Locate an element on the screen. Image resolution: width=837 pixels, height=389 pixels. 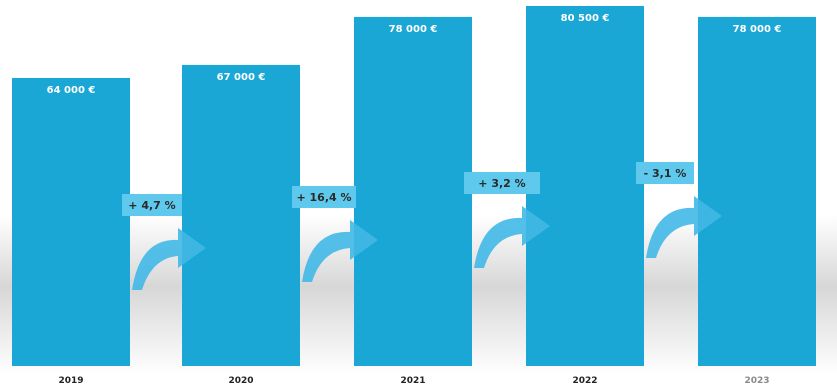
change-connector-2: + 16,4 % is located at coordinates (335, 234).